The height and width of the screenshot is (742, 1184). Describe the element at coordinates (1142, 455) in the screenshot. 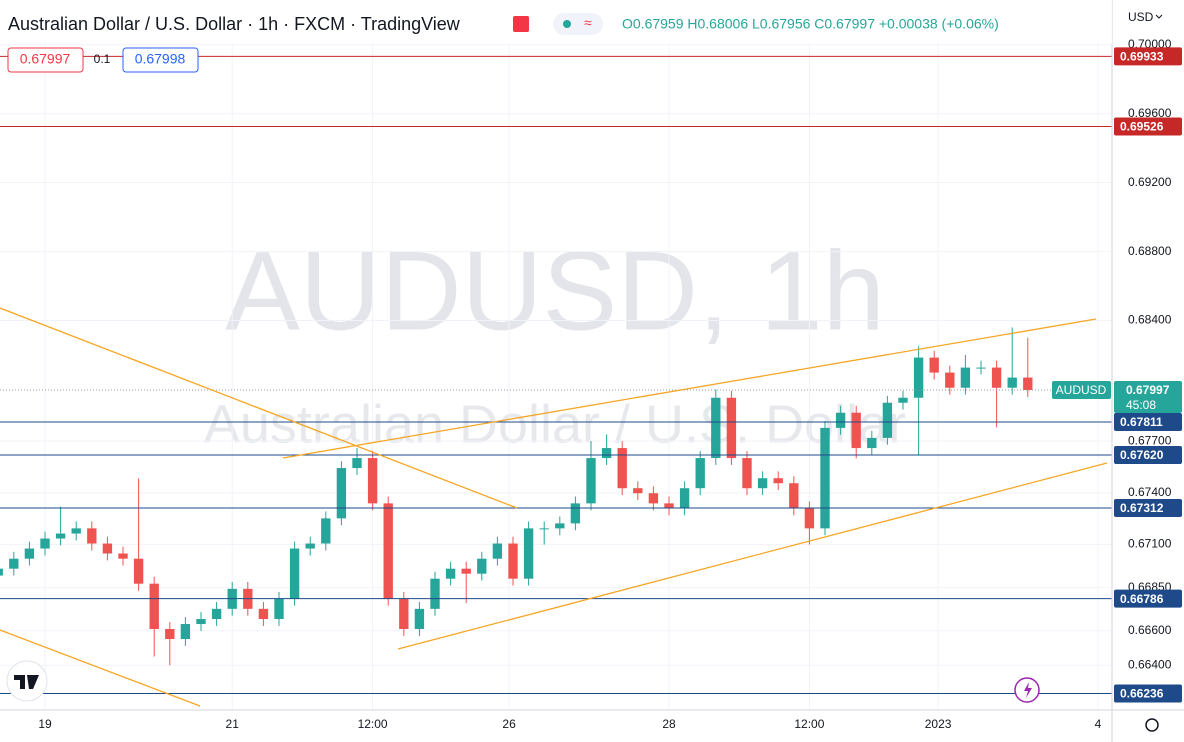

I see `level-label: 0.67620` at that location.